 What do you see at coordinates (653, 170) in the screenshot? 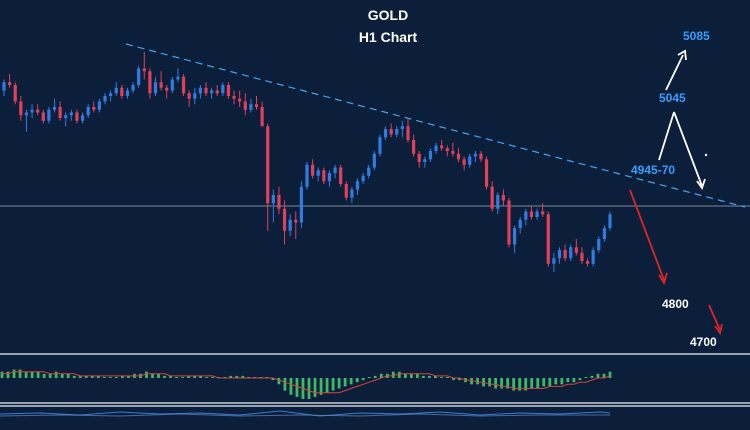
I see `label-4945-70: 4945-70` at bounding box center [653, 170].